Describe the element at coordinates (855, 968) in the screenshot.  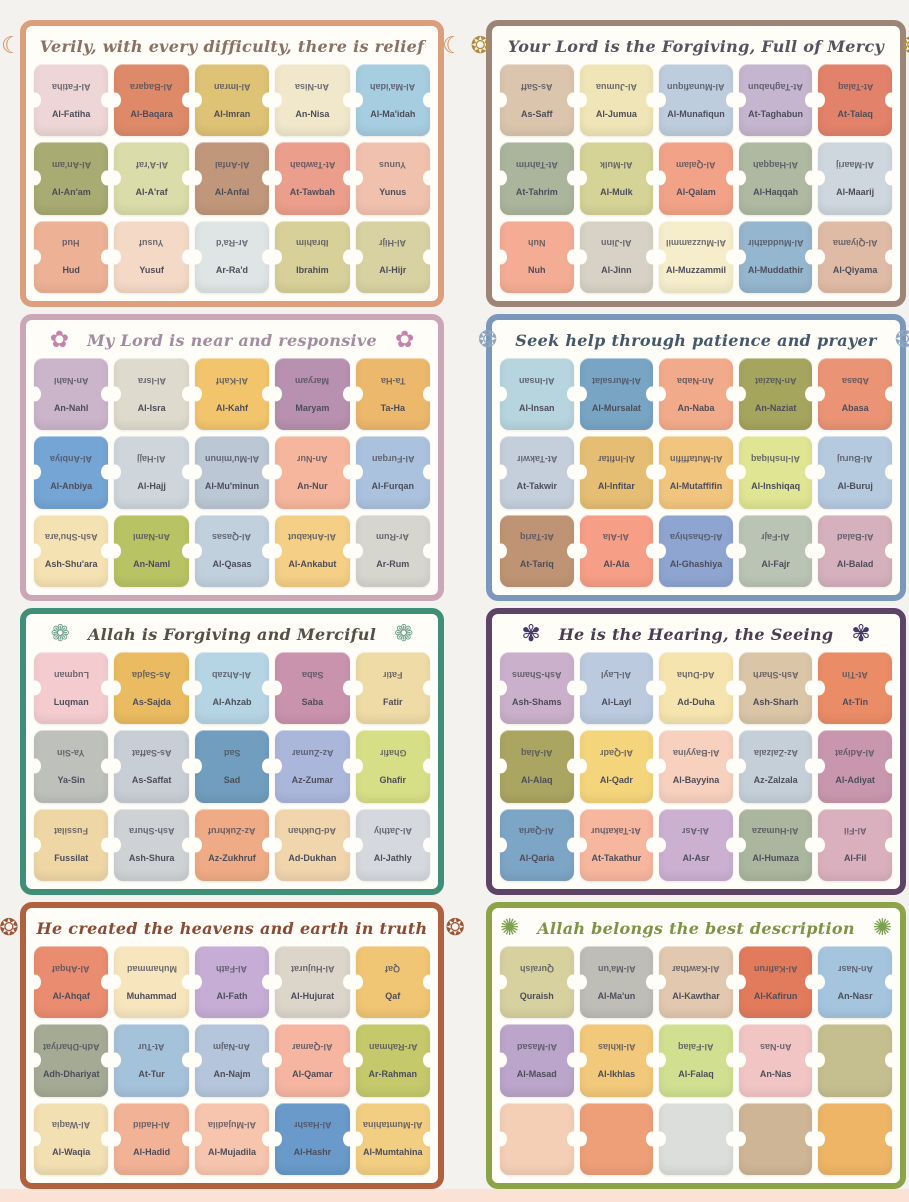
I see `surah-name-mirrored: An-Nasr` at that location.